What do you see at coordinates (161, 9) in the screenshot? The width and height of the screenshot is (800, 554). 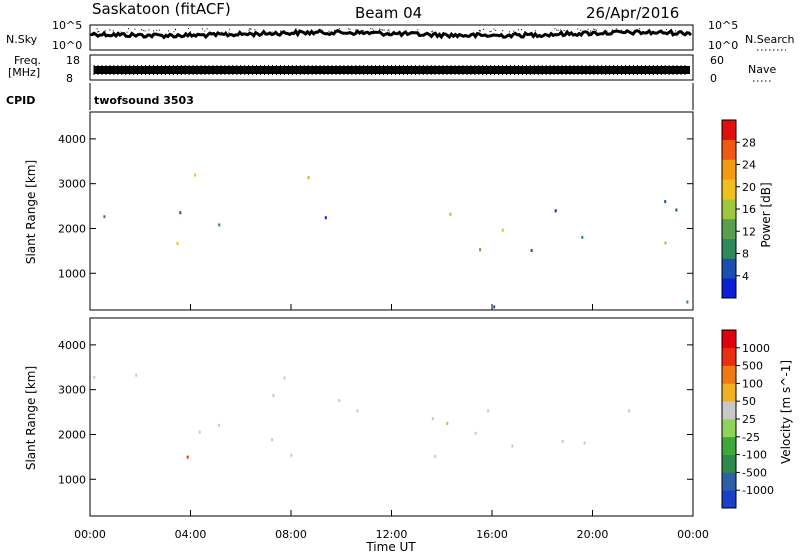 I see `station-title: Saskatoon (fitACF)` at bounding box center [161, 9].